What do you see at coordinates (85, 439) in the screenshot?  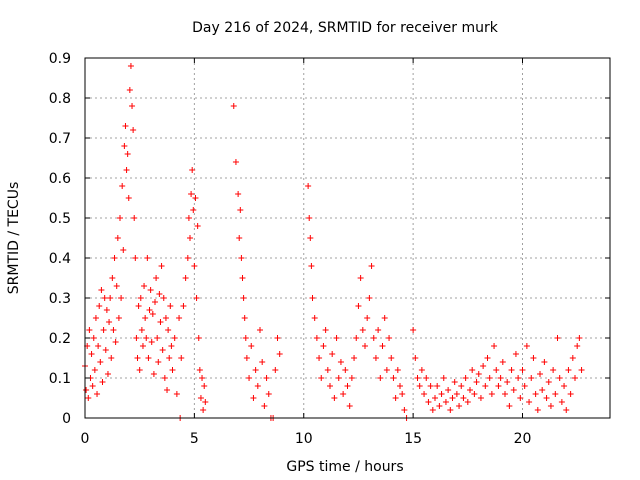 I see `x-tick-label: 0` at bounding box center [85, 439].